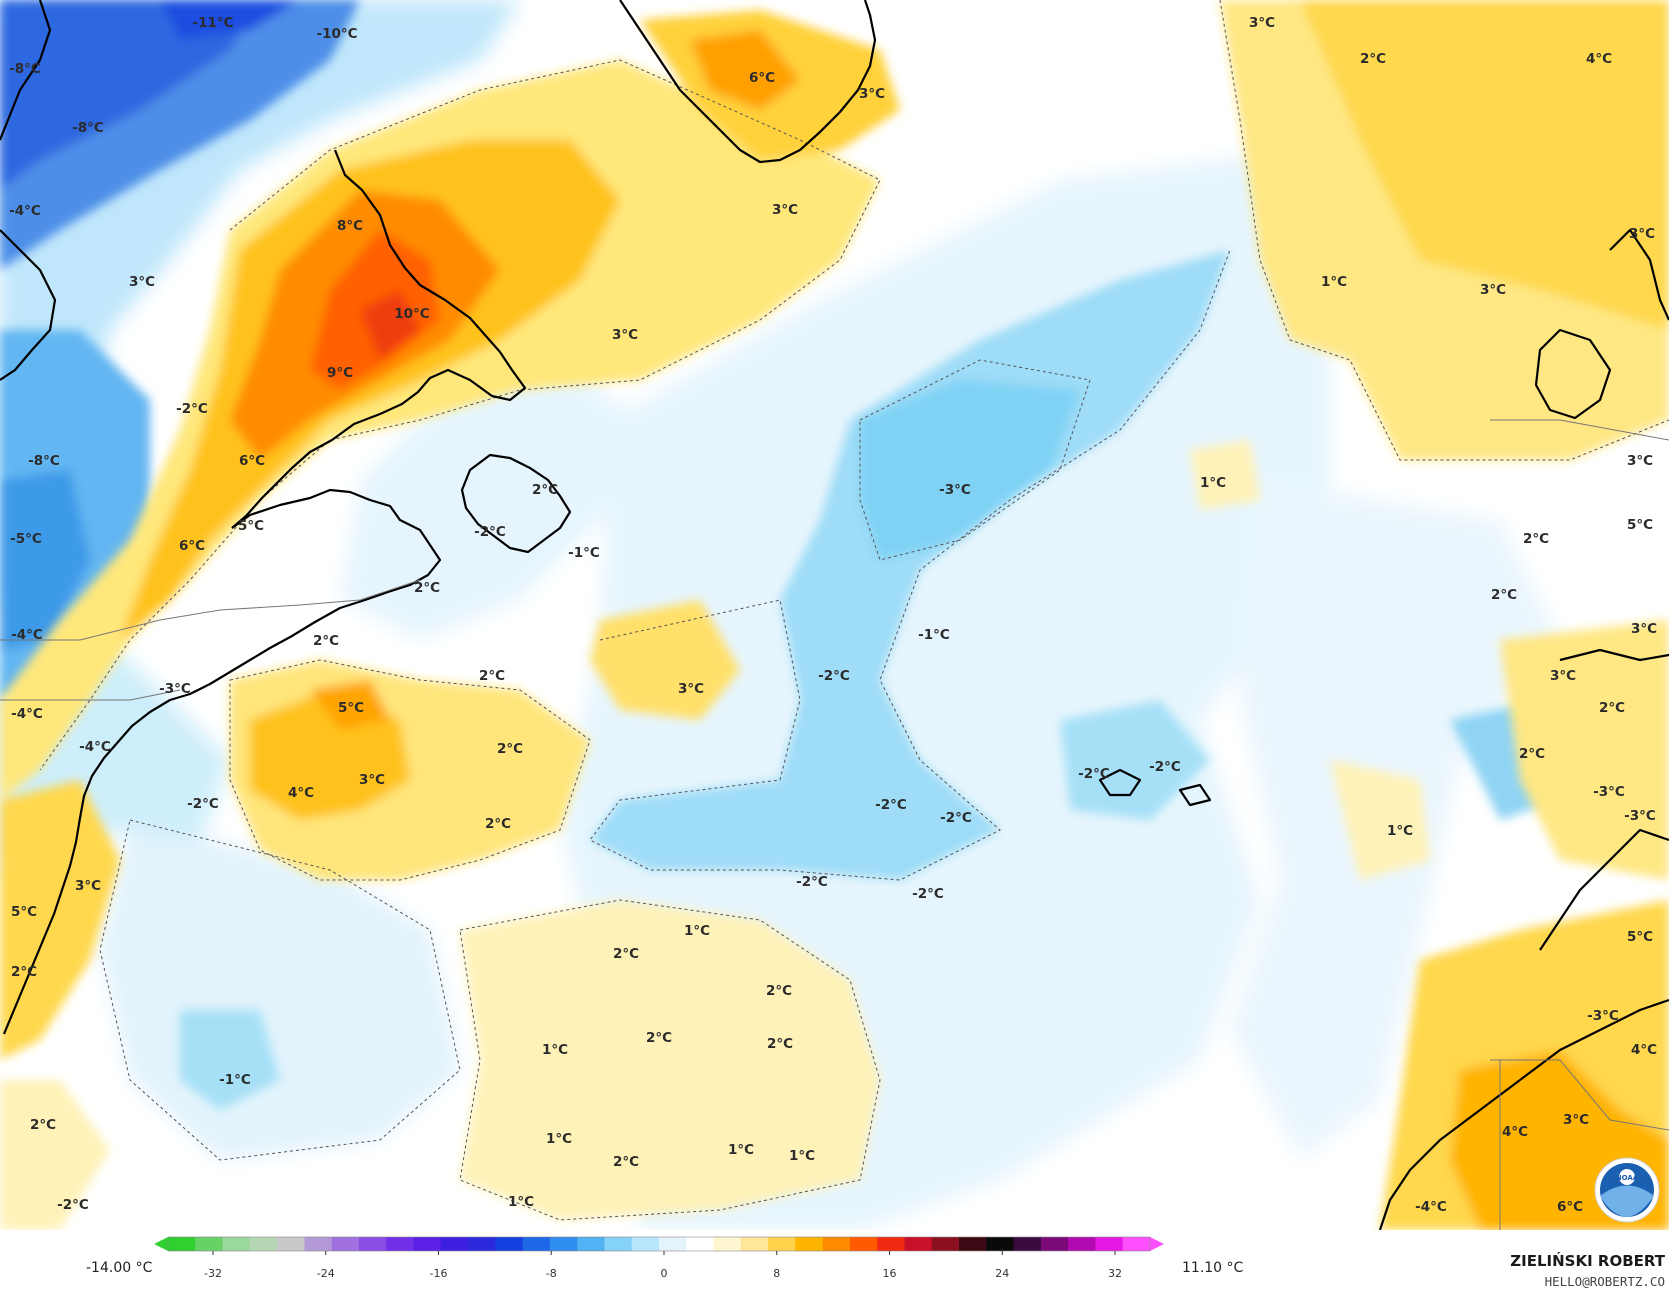 The width and height of the screenshot is (1669, 1289). Describe the element at coordinates (26, 539) in the screenshot. I see `temperature-label: -5°C` at that location.